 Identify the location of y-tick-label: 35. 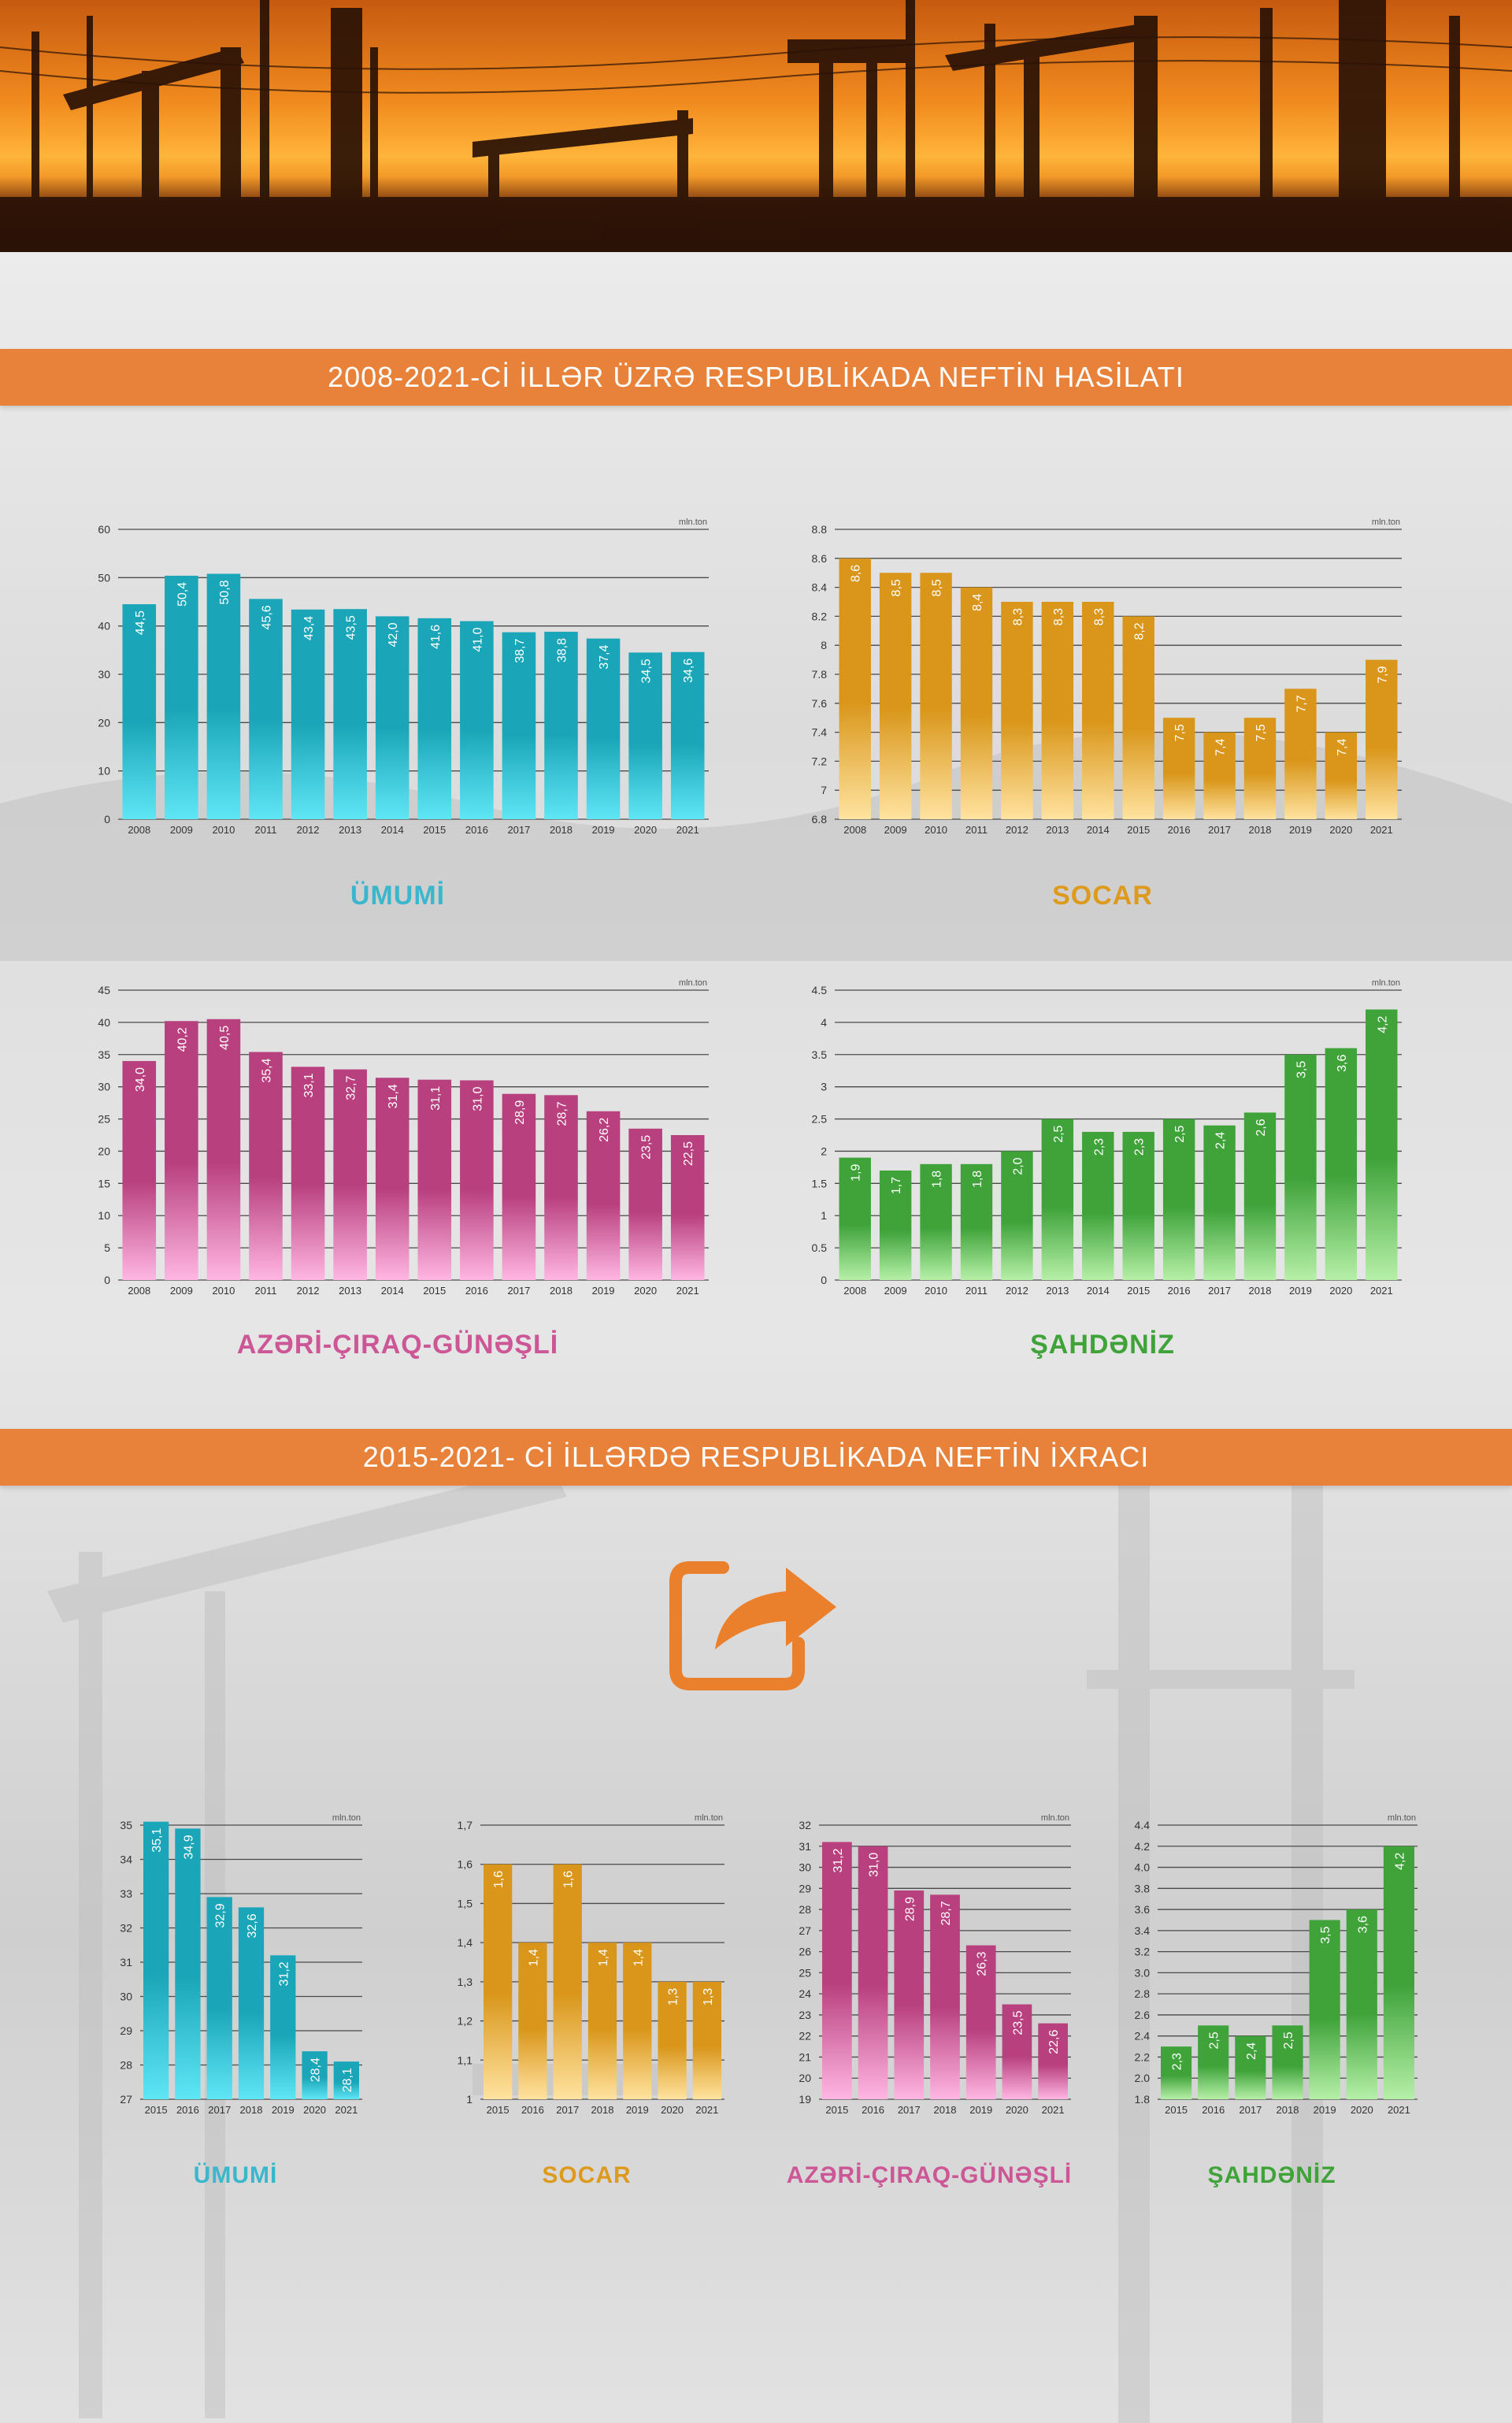
(126, 1825).